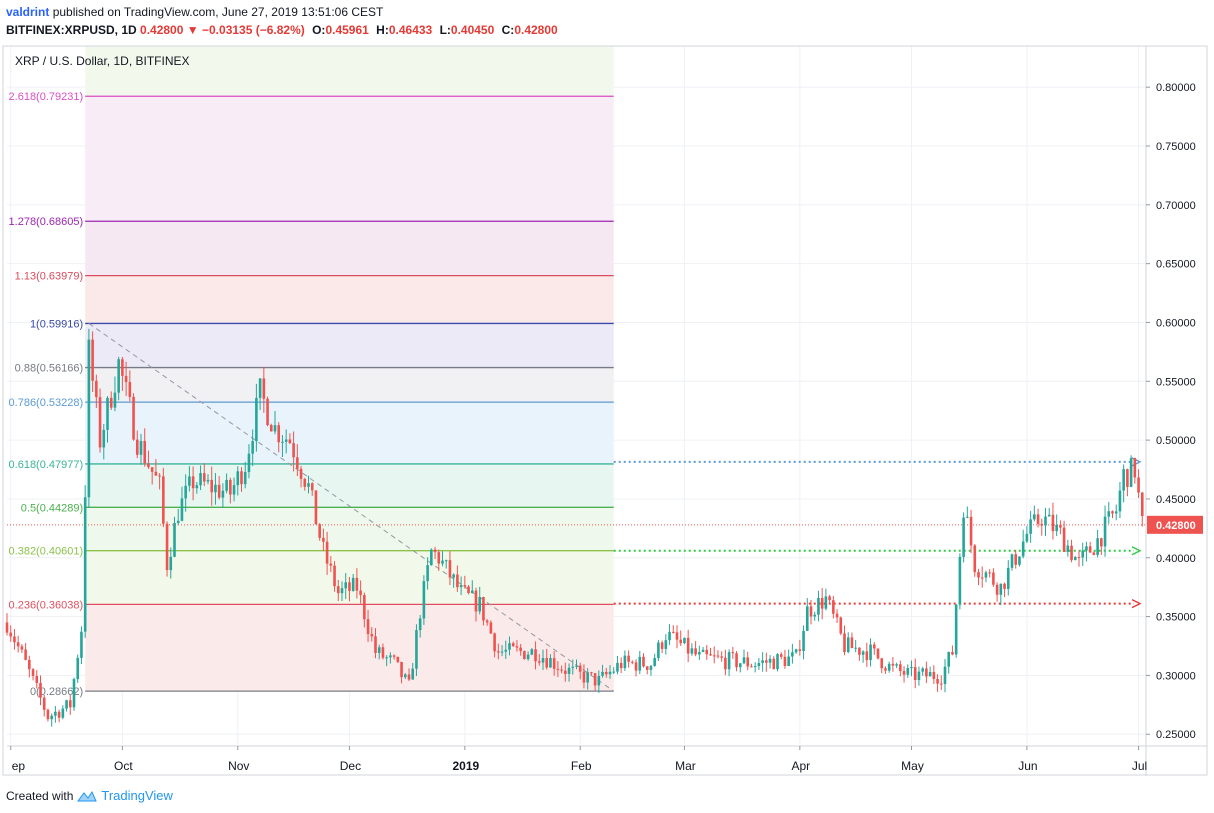  I want to click on y-tick-label: 0.80000, so click(1176, 88).